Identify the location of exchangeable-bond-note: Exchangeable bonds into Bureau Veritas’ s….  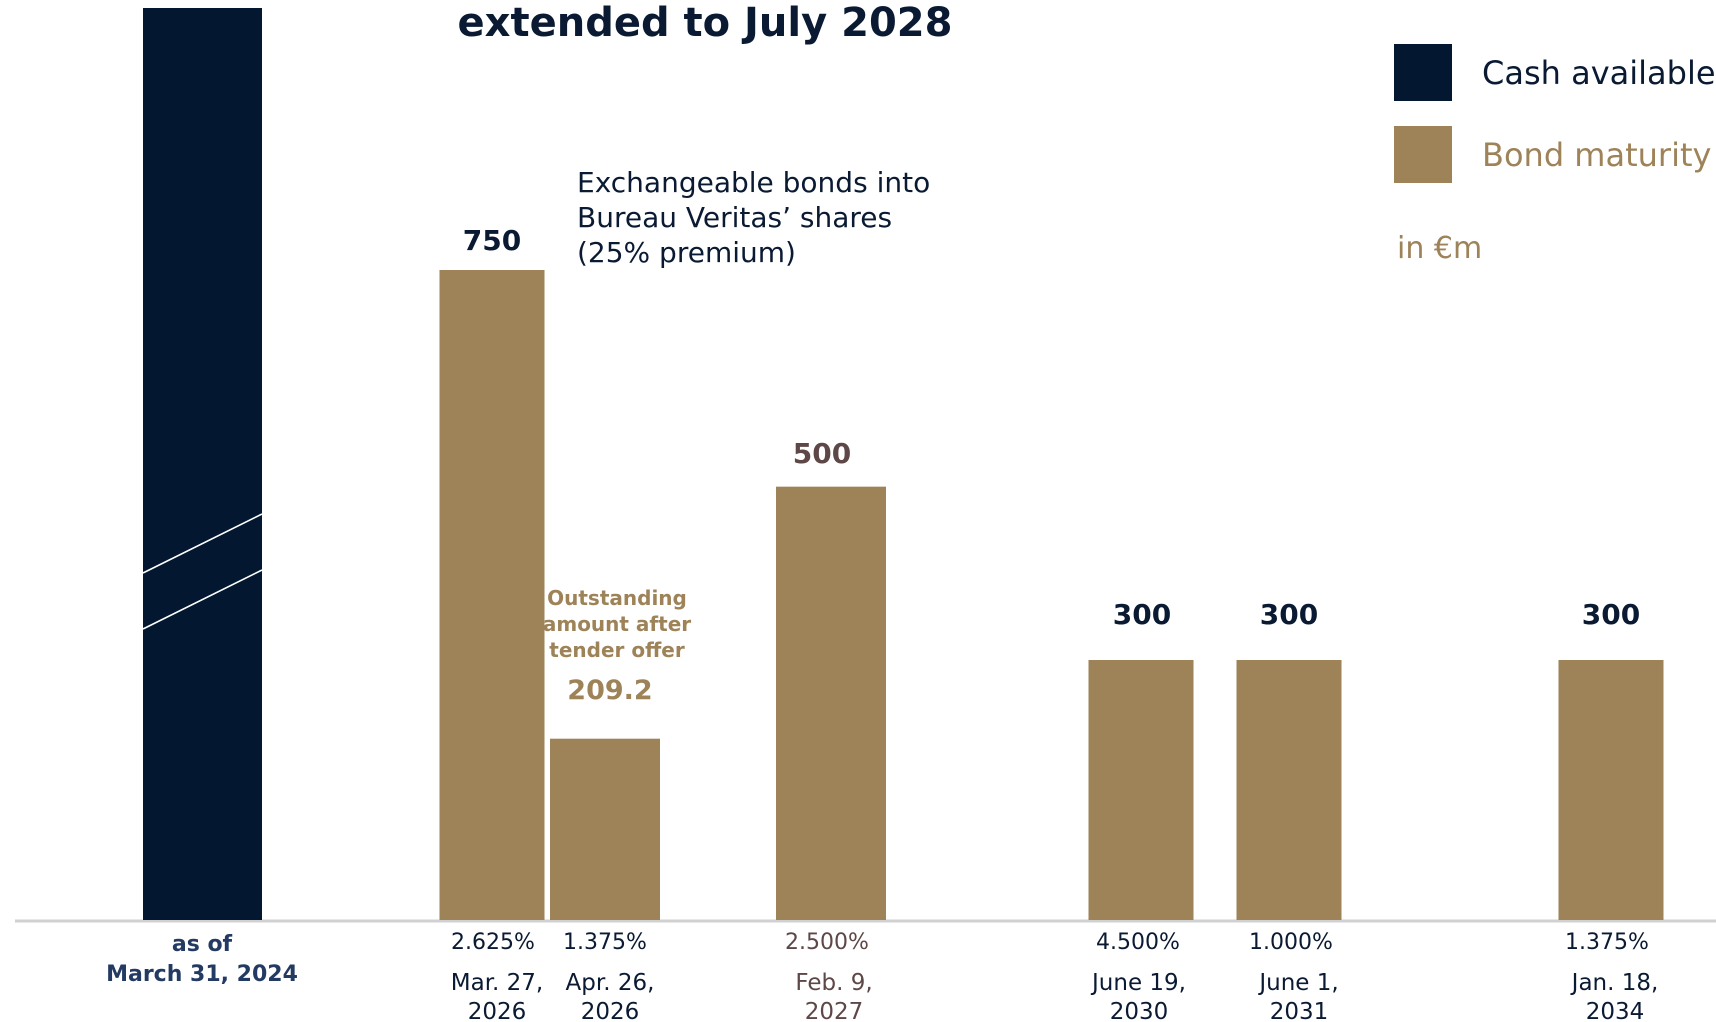
(753, 217).